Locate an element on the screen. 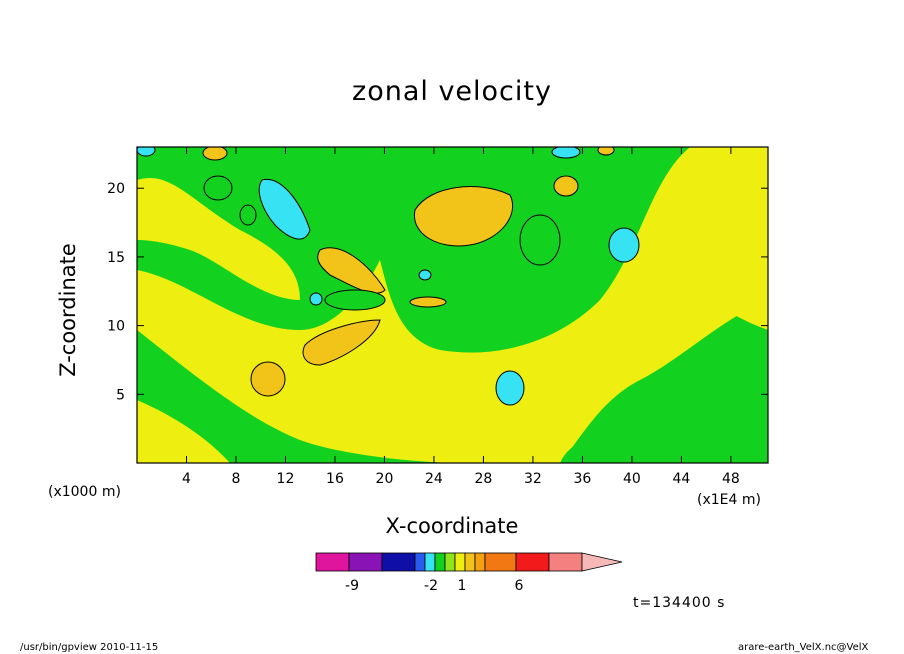 Image resolution: width=904 pixels, height=654 pixels. x-tick-label: 32 is located at coordinates (533, 479).